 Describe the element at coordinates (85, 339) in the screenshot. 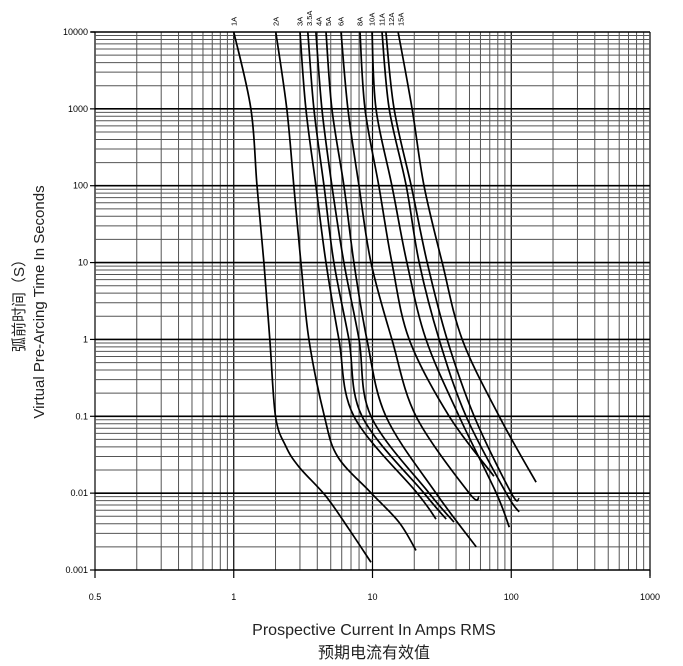

I see `y-tick-label: 1` at that location.